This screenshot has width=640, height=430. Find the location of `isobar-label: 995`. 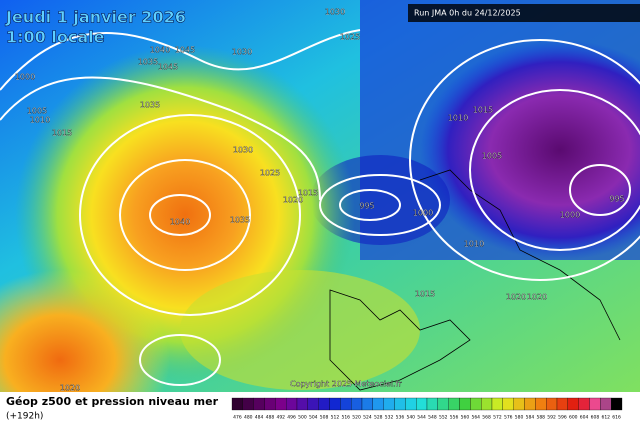

isobar-label: 995 is located at coordinates (616, 199).